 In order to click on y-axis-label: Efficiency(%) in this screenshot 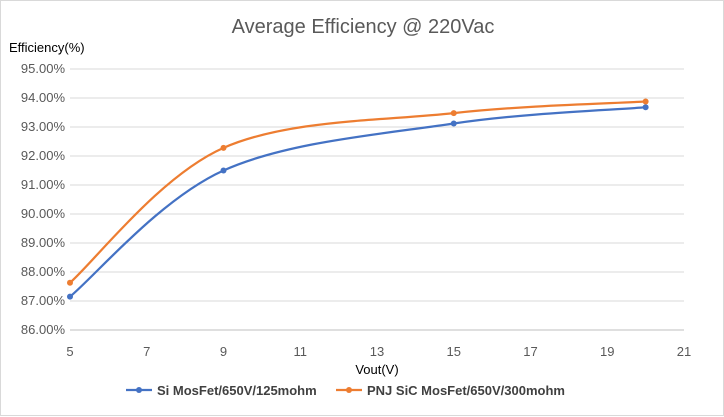, I will do `click(47, 47)`.